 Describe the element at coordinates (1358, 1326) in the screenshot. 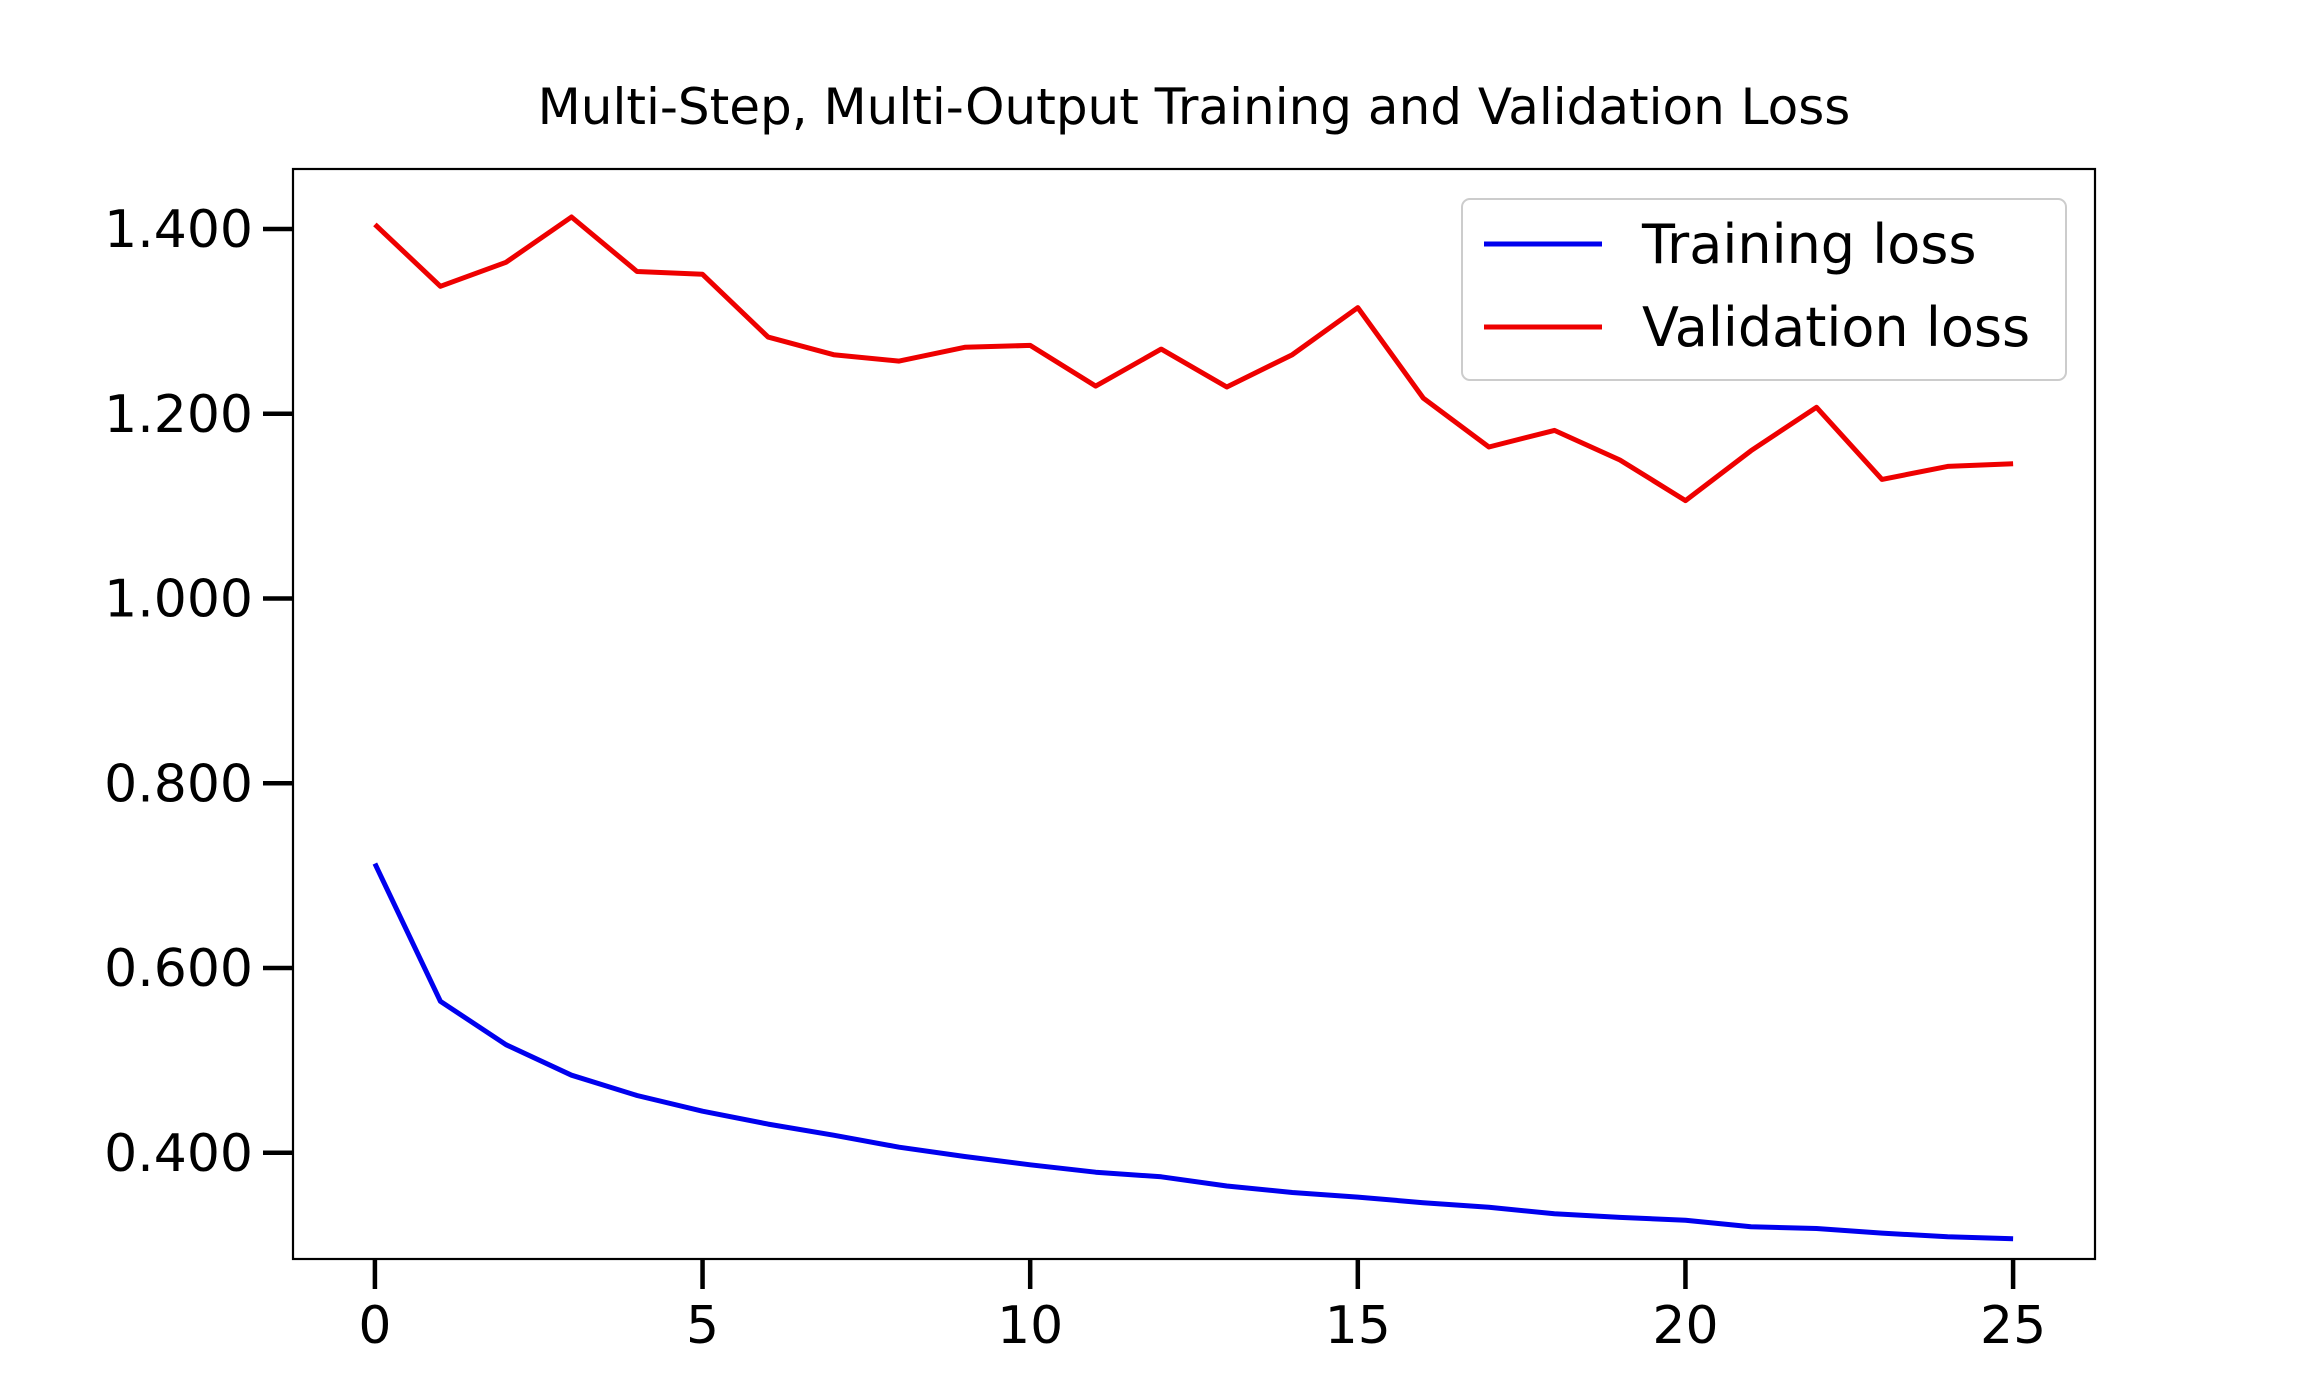

I see `x-tick-label: 15` at that location.